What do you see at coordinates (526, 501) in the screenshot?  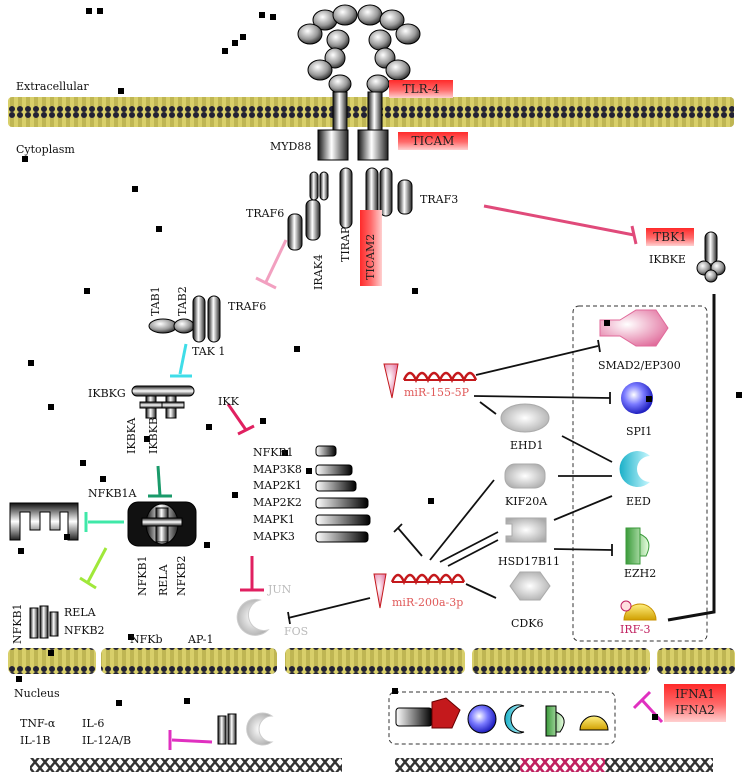 I see `kif20a-label: KIF20A` at bounding box center [526, 501].